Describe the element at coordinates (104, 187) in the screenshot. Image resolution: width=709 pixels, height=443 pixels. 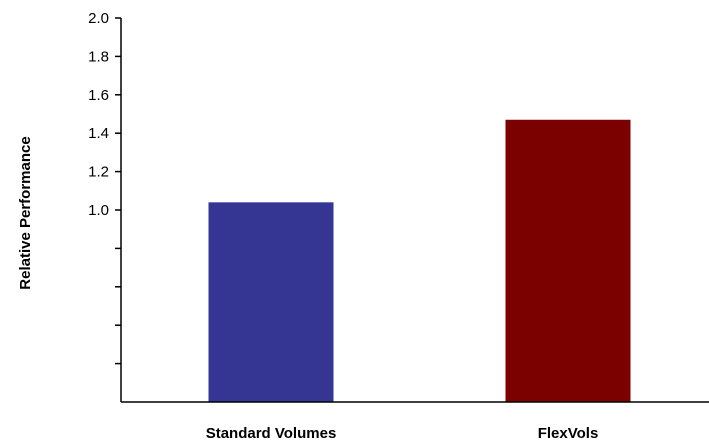
I see `y-ticks: 1.0 1.2 1.4 1.6 1.8 2.0` at that location.